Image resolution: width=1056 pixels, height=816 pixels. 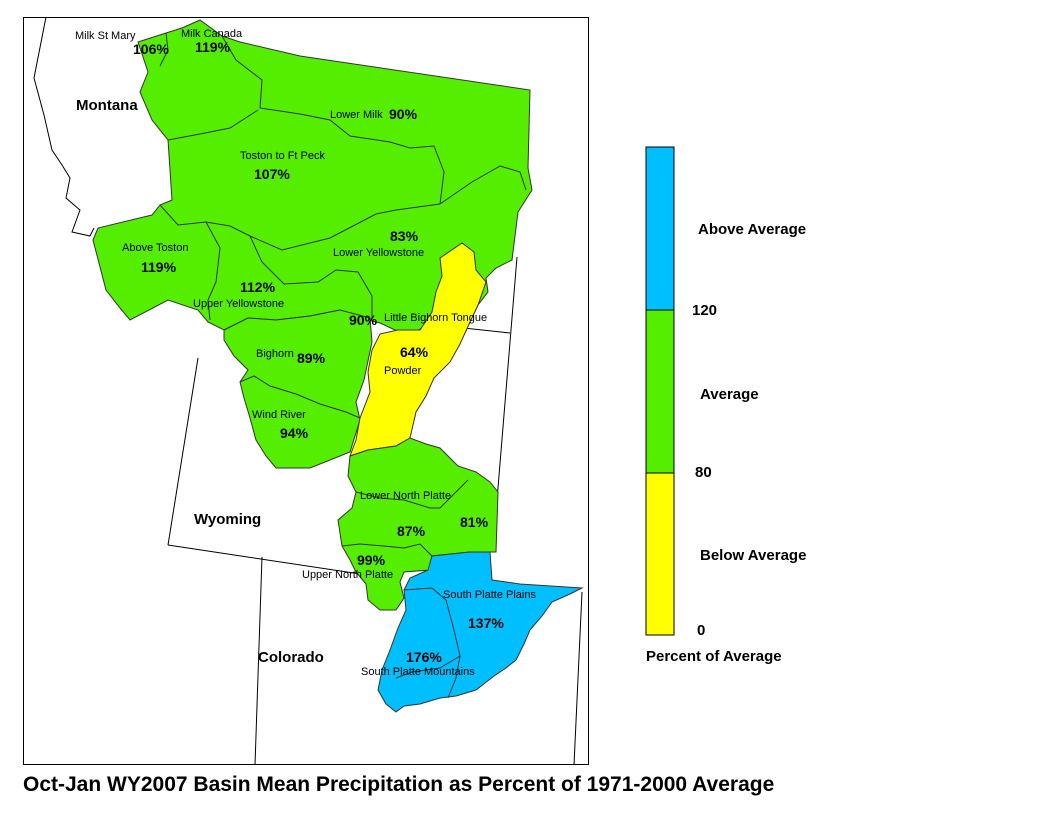 What do you see at coordinates (311, 358) in the screenshot?
I see `basin-pct-bighorn: 89%` at bounding box center [311, 358].